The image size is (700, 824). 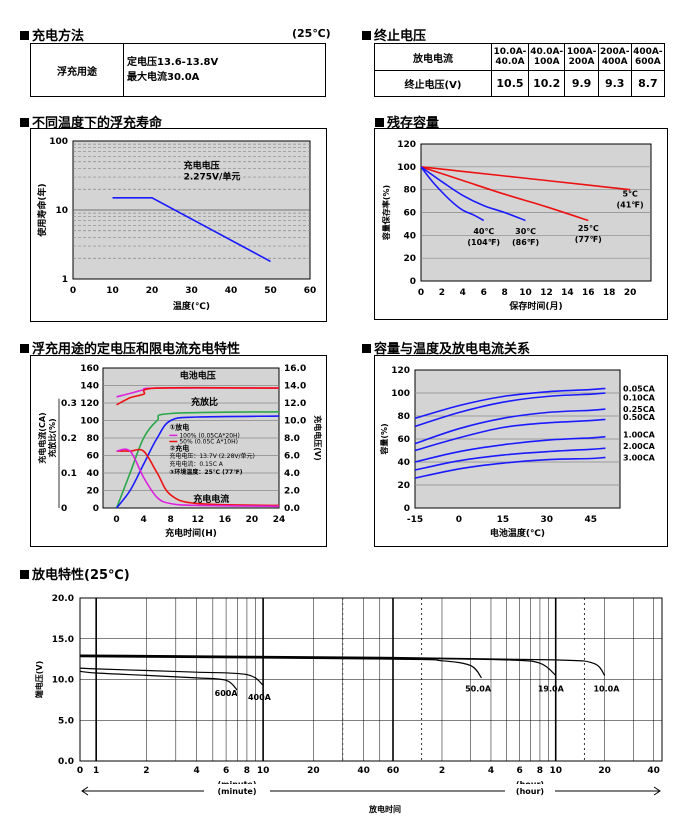 What do you see at coordinates (483, 231) in the screenshot?
I see `series-label: 40℃` at bounding box center [483, 231].